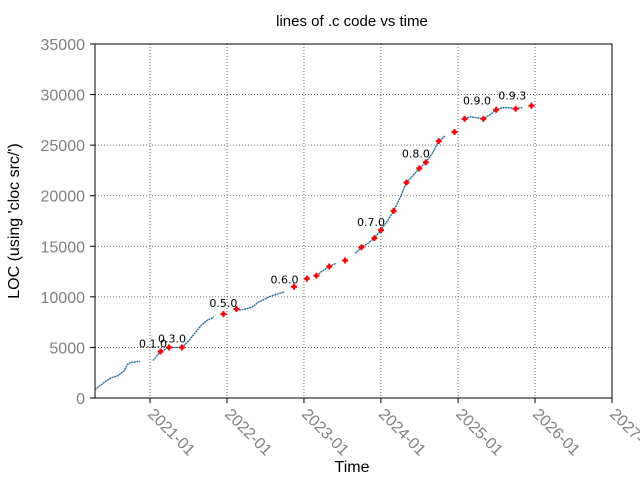  What do you see at coordinates (479, 433) in the screenshot?
I see `x-tick-label: 2025-01` at bounding box center [479, 433].